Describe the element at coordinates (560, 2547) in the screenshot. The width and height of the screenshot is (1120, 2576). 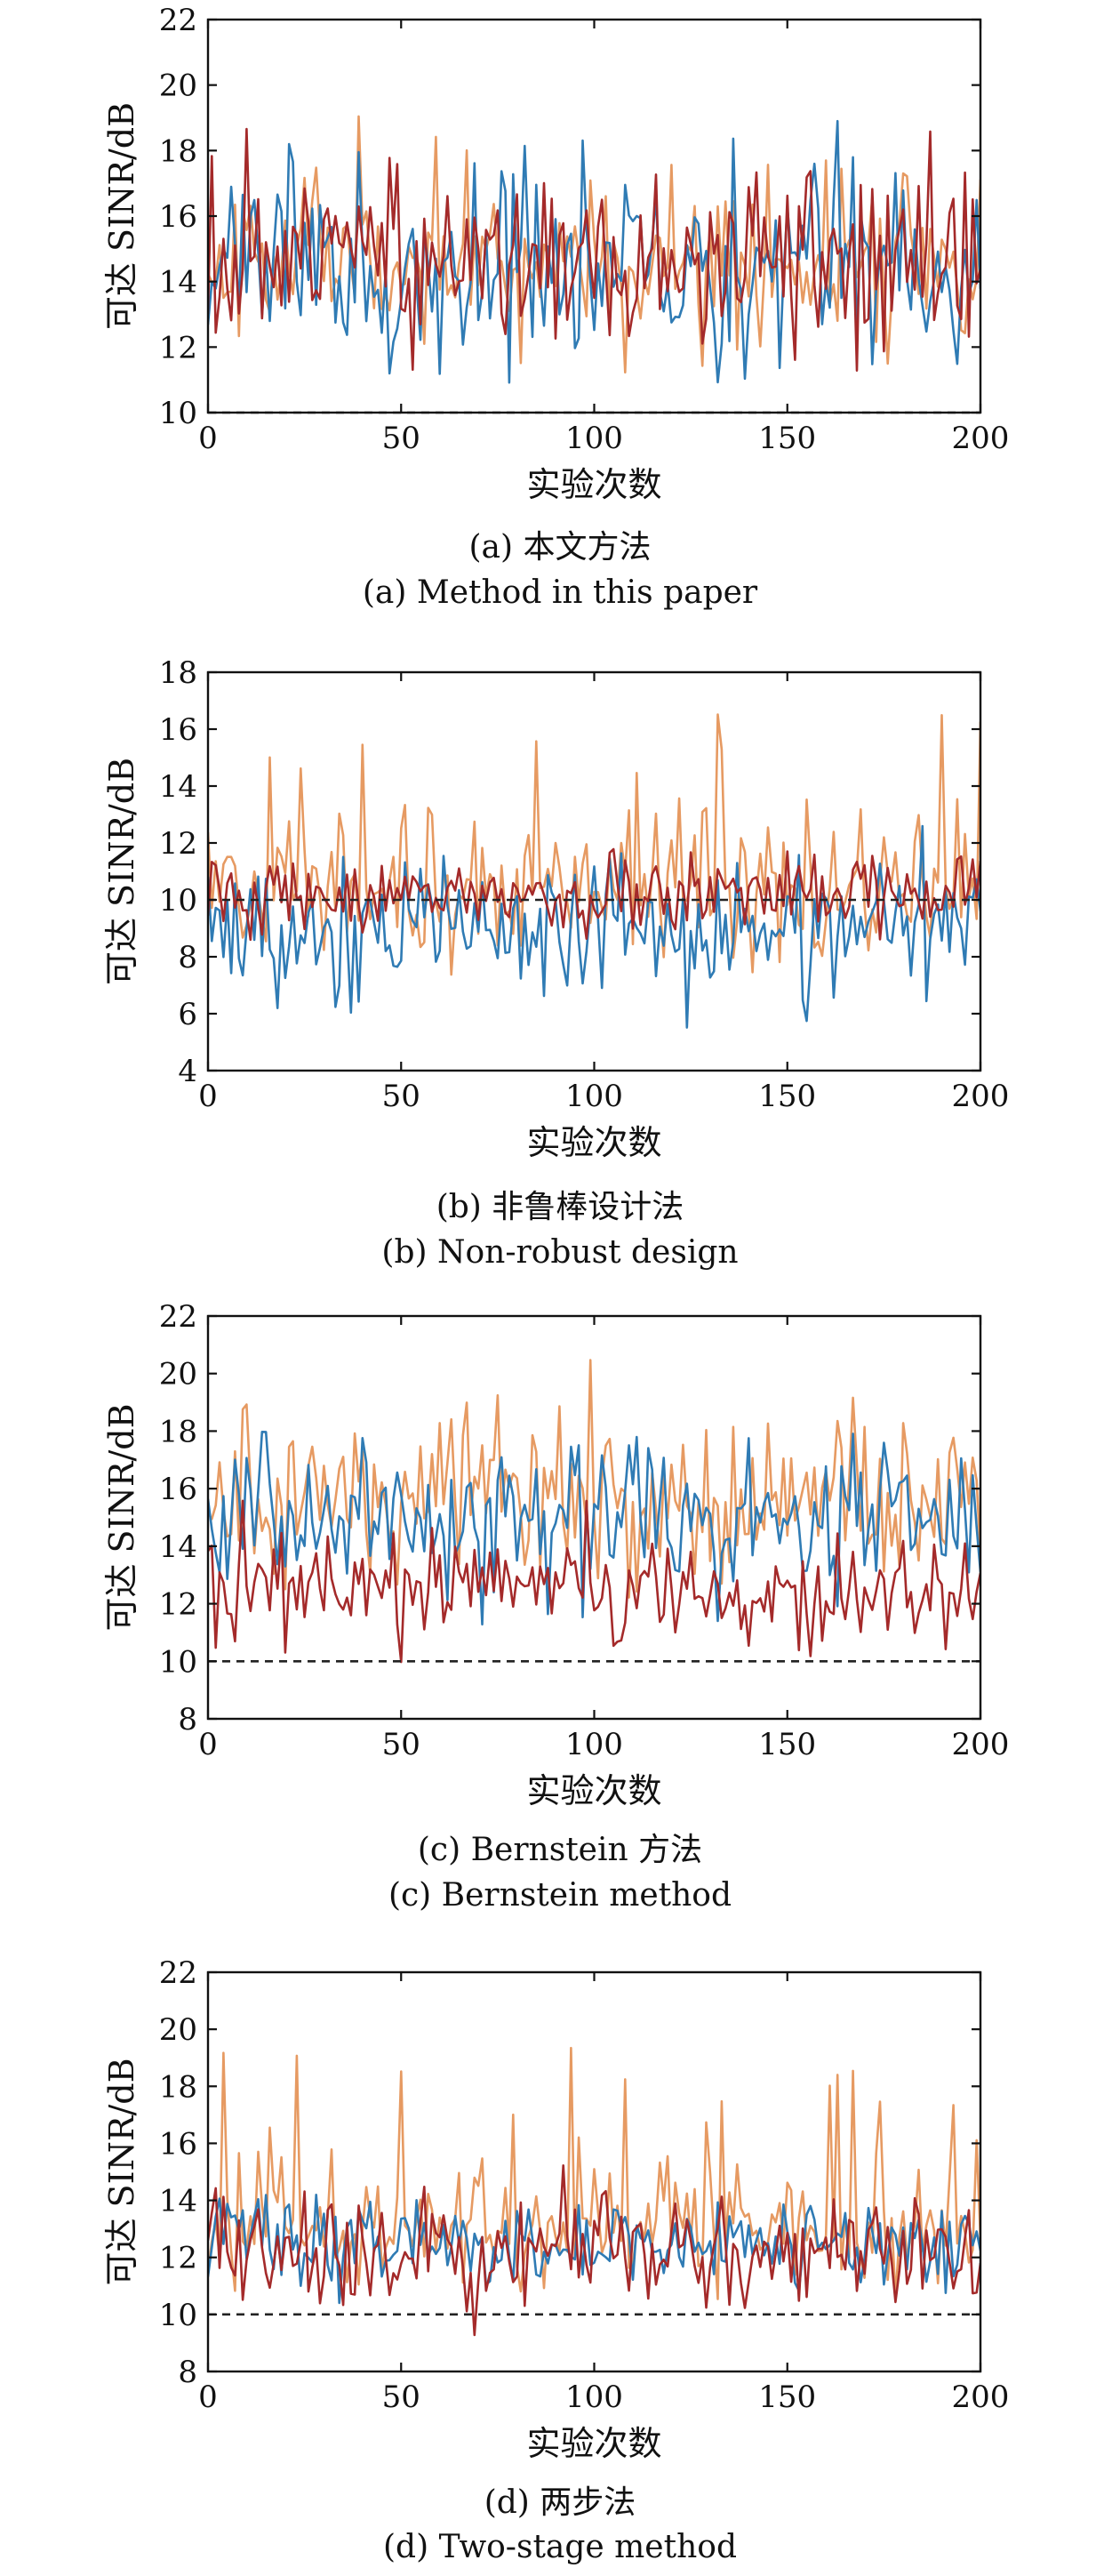
I see `caption-en: (d) Two-stage method` at that location.